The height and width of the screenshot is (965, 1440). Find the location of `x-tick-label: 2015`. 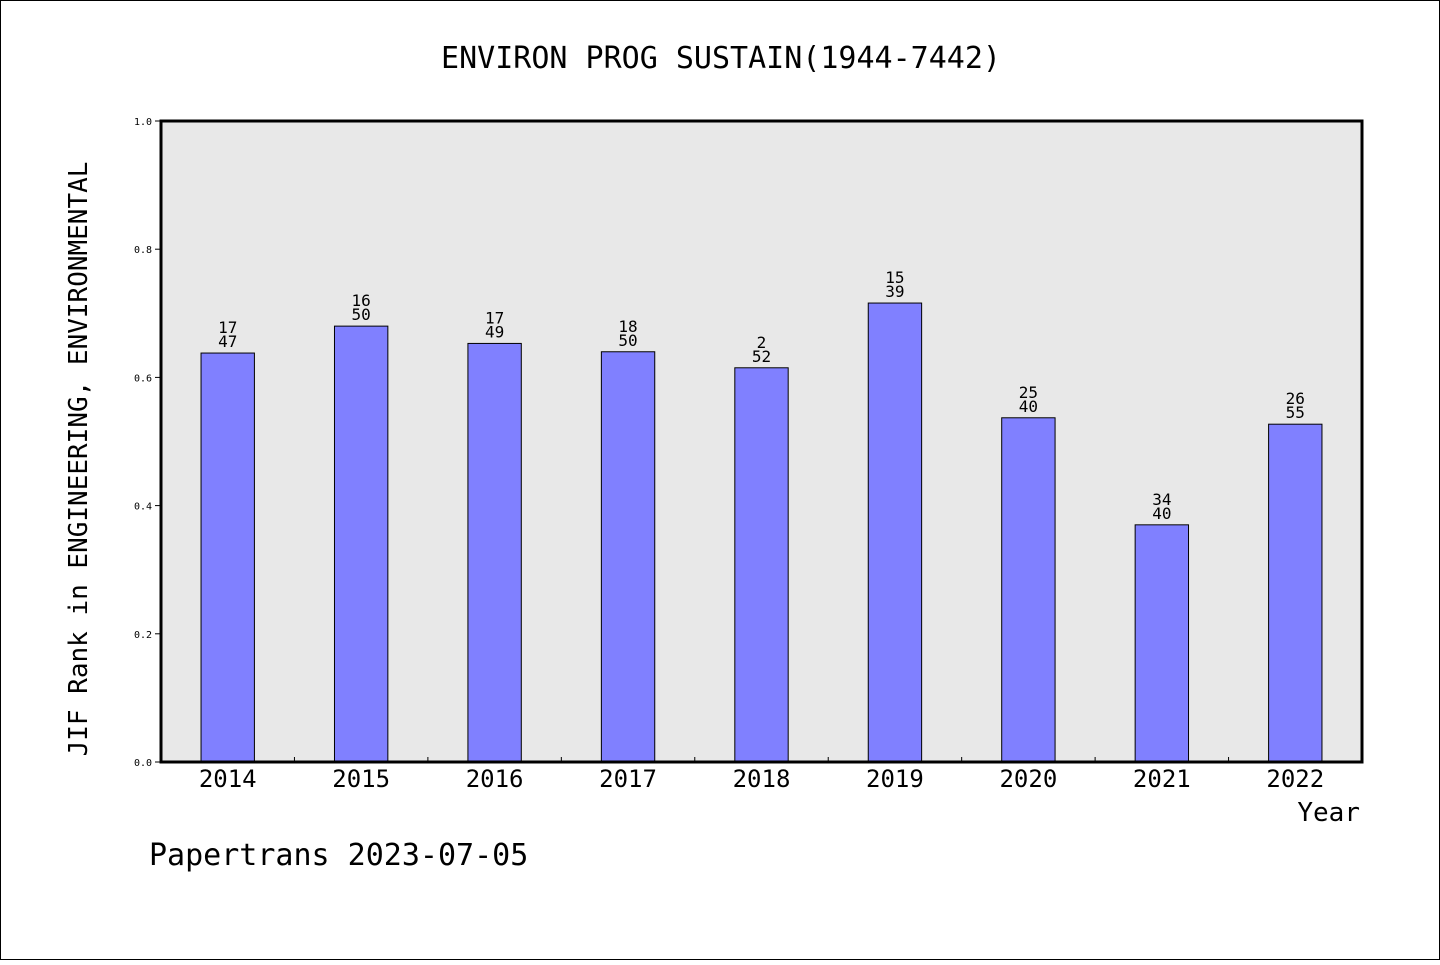

x-tick-label: 2015 is located at coordinates (361, 779).